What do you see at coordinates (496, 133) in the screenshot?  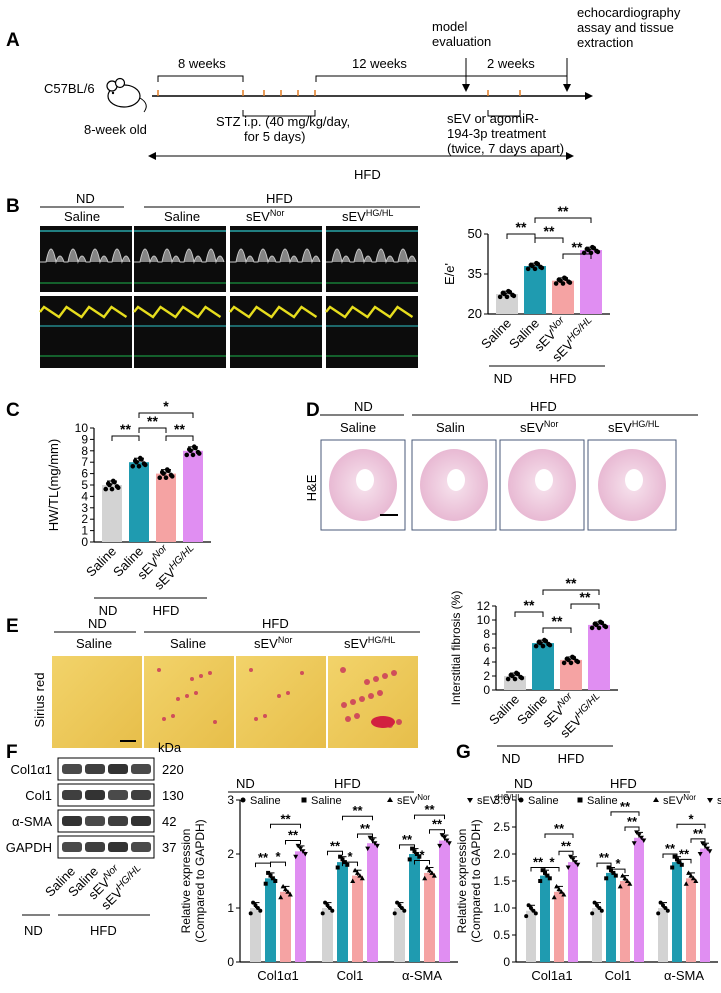 I see `timeline-treat-2: 194-3p treatment` at bounding box center [496, 133].